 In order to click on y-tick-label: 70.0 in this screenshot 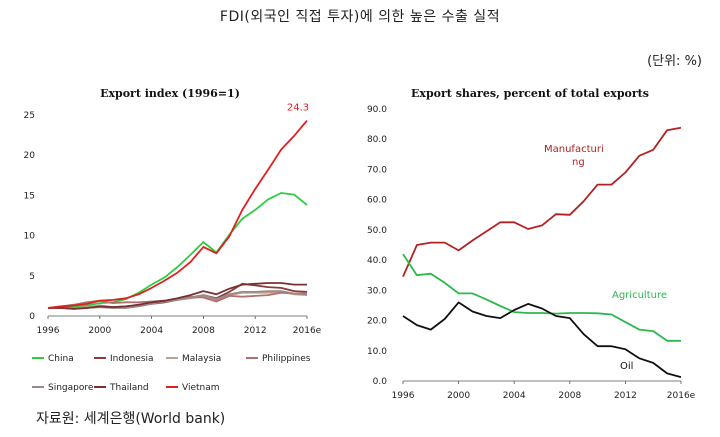, I will do `click(377, 170)`.